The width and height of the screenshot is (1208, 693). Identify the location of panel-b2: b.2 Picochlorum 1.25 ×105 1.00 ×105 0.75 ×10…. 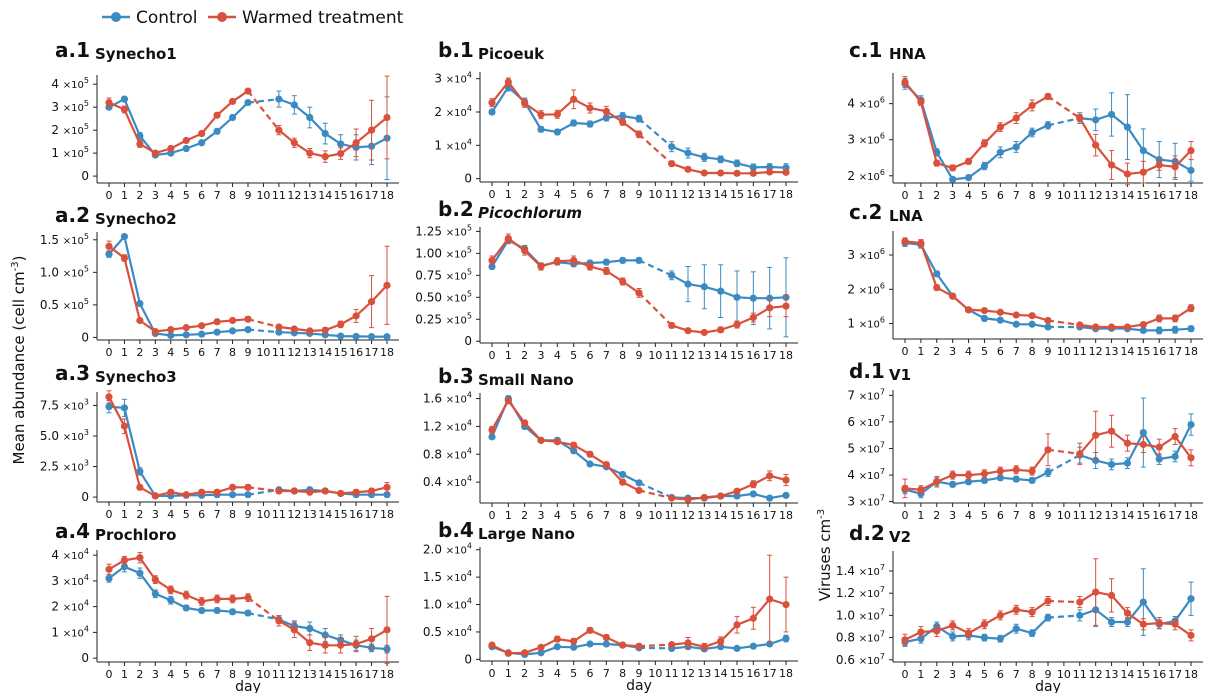
(606, 279).